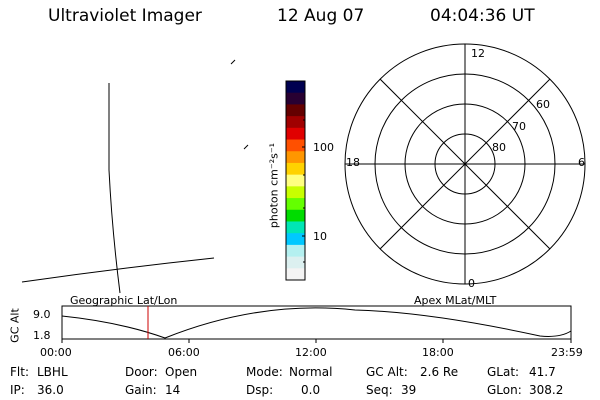 The height and width of the screenshot is (400, 600). What do you see at coordinates (504, 390) in the screenshot?
I see `glon-label: GLon:` at bounding box center [504, 390].